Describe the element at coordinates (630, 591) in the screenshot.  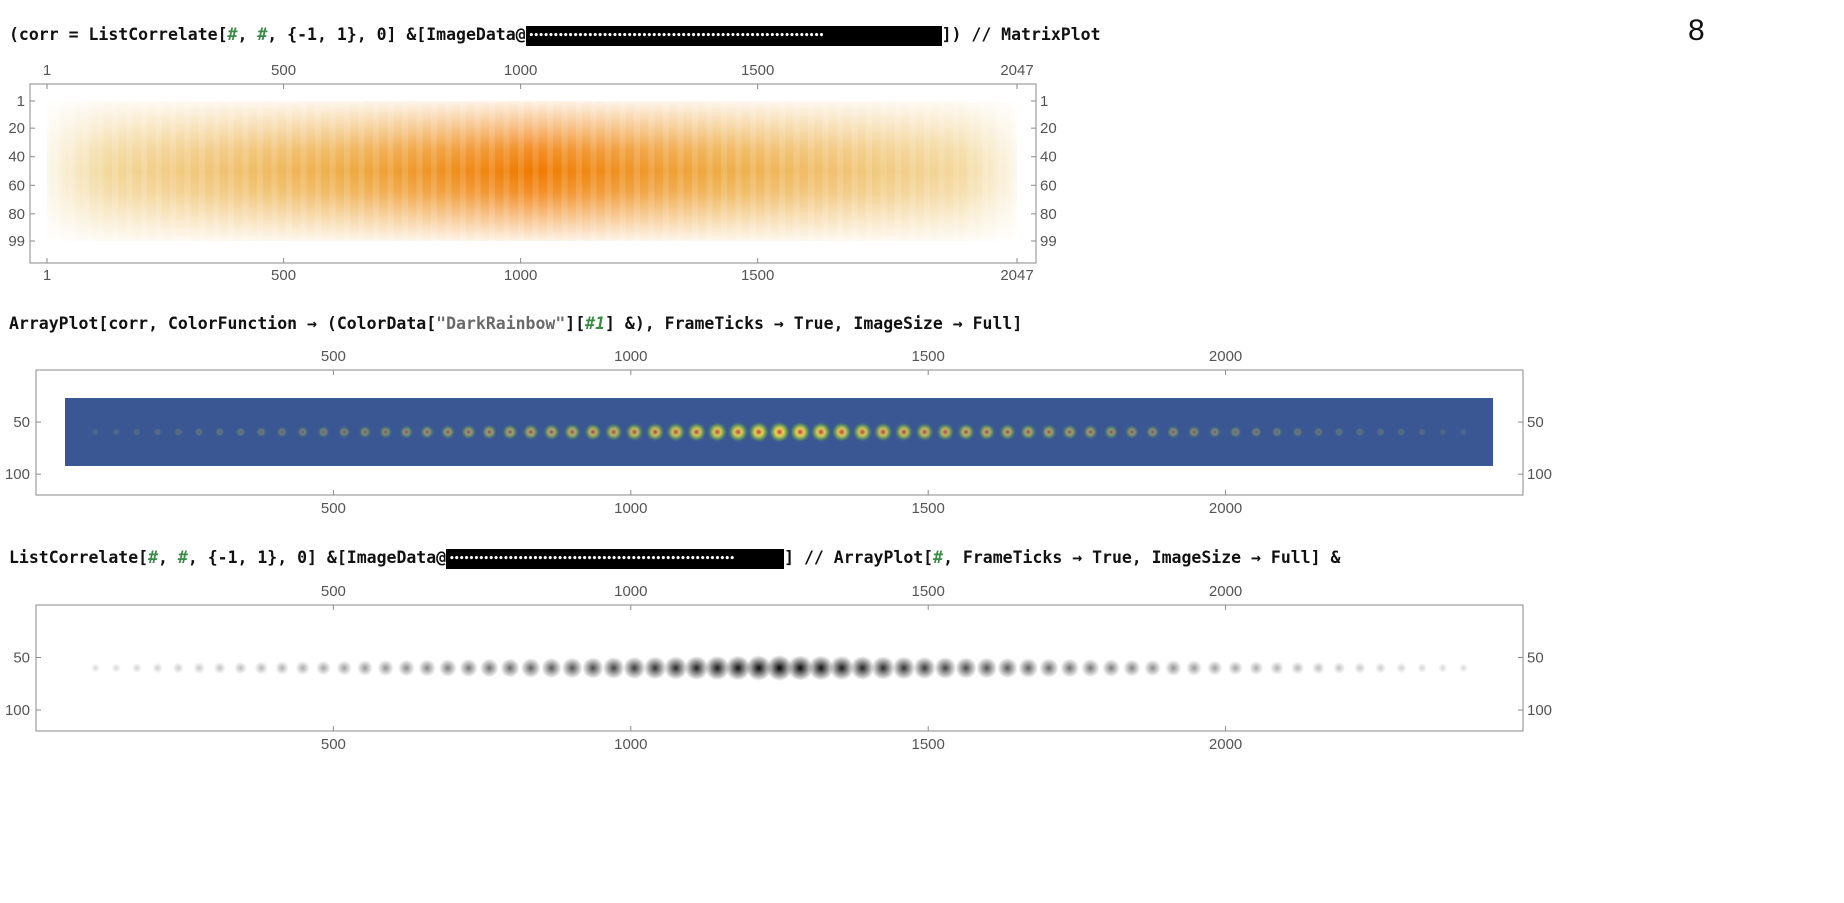
I see `x-tick-label-top: 1000` at that location.